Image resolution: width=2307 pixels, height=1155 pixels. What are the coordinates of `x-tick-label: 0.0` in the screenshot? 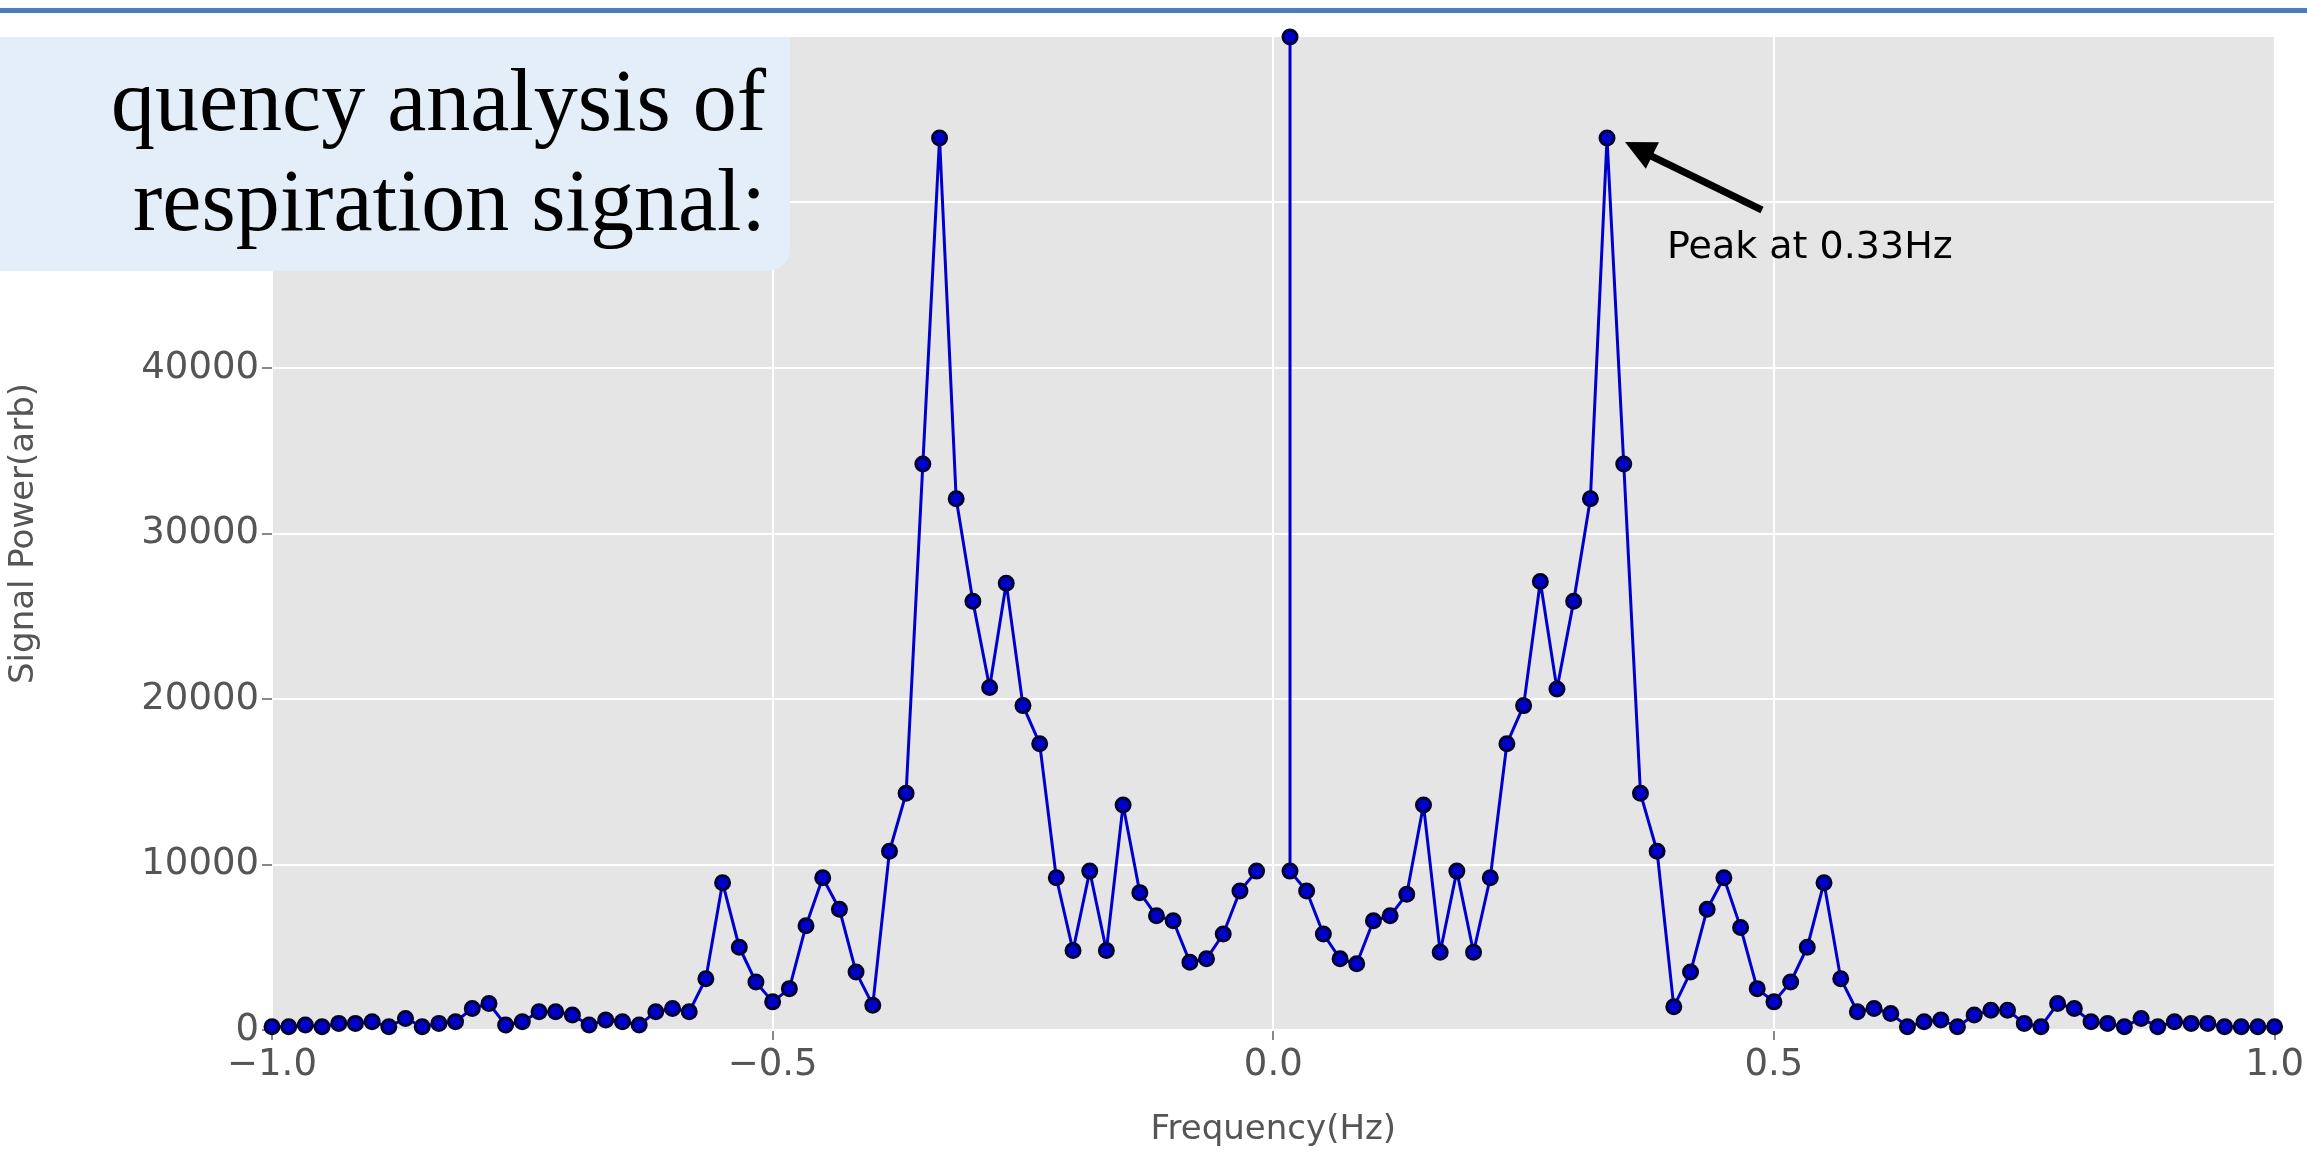 It's located at (1273, 1062).